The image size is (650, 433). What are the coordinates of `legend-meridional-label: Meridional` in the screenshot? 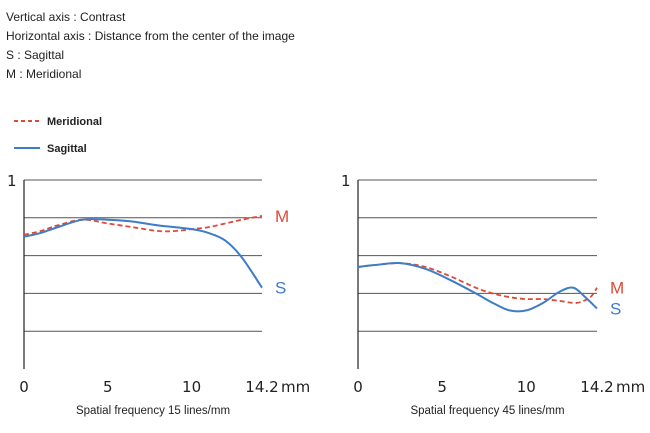 It's located at (74, 122).